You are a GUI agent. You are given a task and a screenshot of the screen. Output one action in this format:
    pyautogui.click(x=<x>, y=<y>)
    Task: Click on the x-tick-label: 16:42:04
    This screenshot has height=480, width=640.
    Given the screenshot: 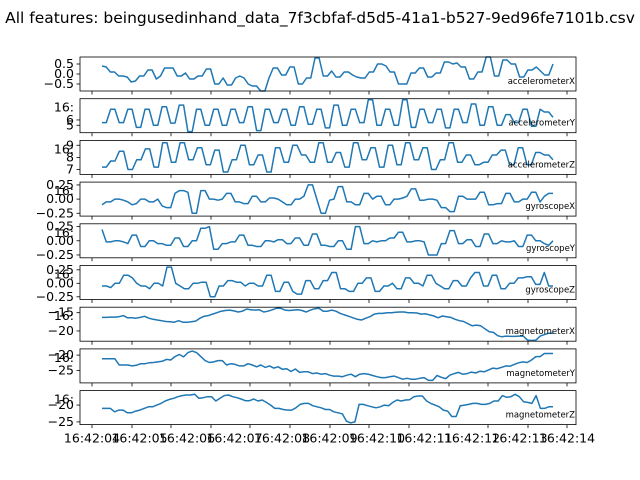 What is the action you would take?
    pyautogui.click(x=92, y=438)
    